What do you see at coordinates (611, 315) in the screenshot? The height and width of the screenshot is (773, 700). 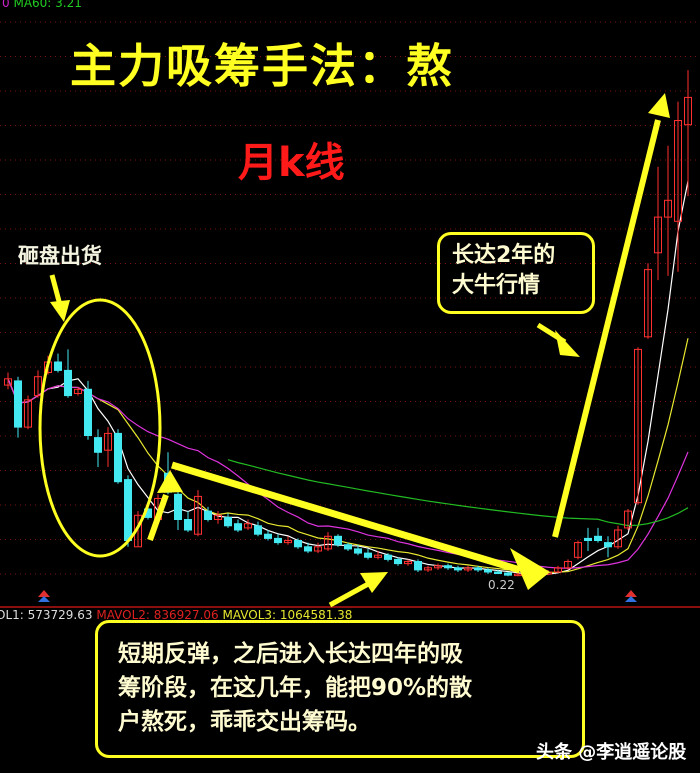 I see `arrow-rise-icon` at bounding box center [611, 315].